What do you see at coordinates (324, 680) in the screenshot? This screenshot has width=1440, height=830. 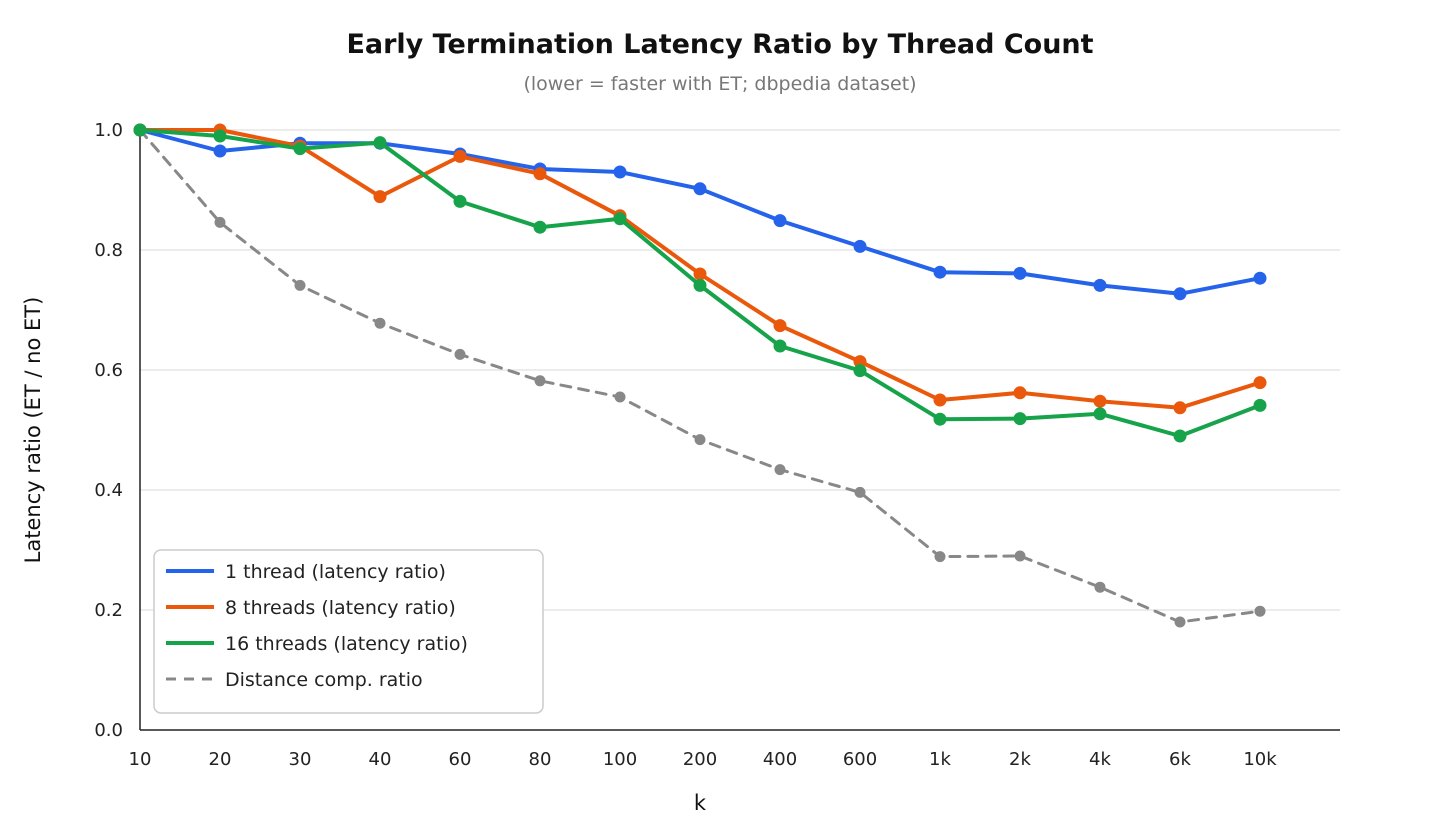 I see `legend-label: Distance comp. ratio` at bounding box center [324, 680].